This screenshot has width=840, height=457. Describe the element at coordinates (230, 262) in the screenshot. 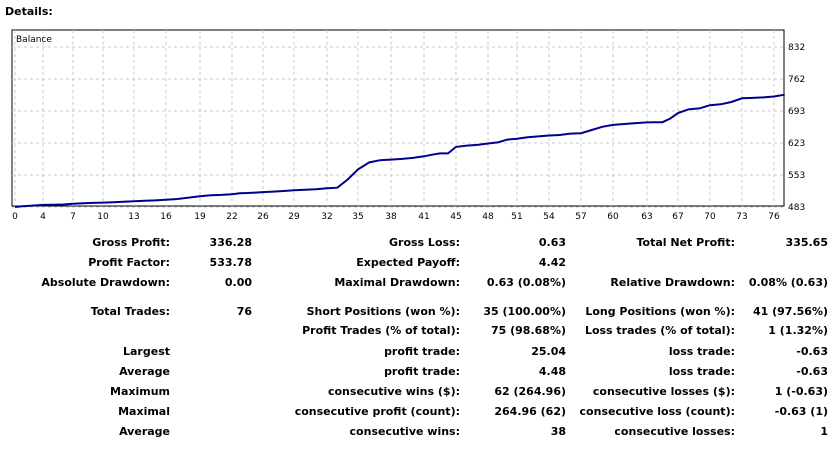

I see `stat-value: 533.78` at that location.